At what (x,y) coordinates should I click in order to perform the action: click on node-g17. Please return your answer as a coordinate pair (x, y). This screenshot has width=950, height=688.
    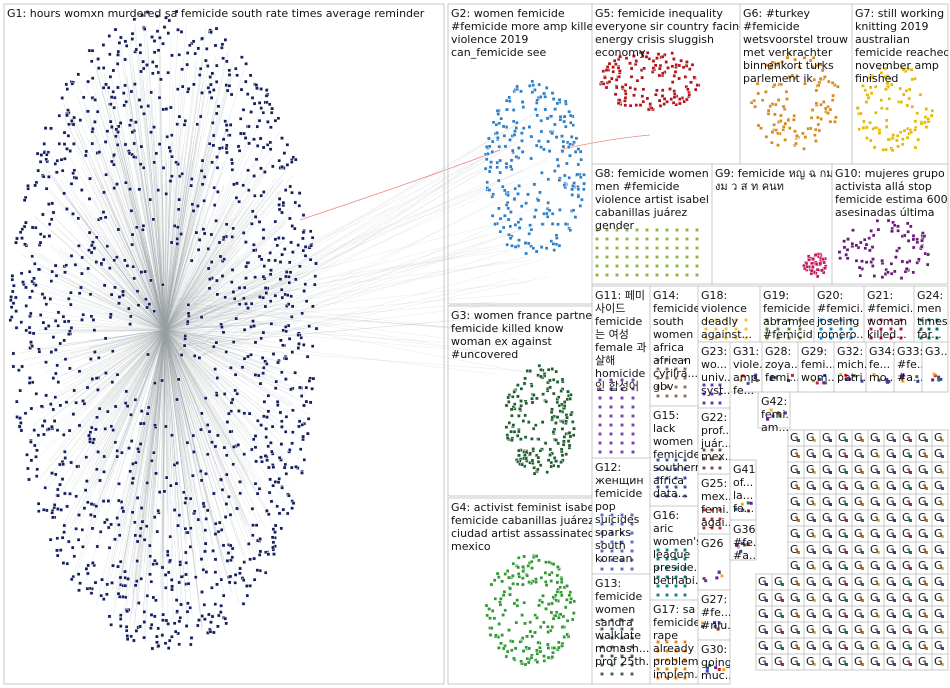
    Looking at the image, I should click on (685, 678).